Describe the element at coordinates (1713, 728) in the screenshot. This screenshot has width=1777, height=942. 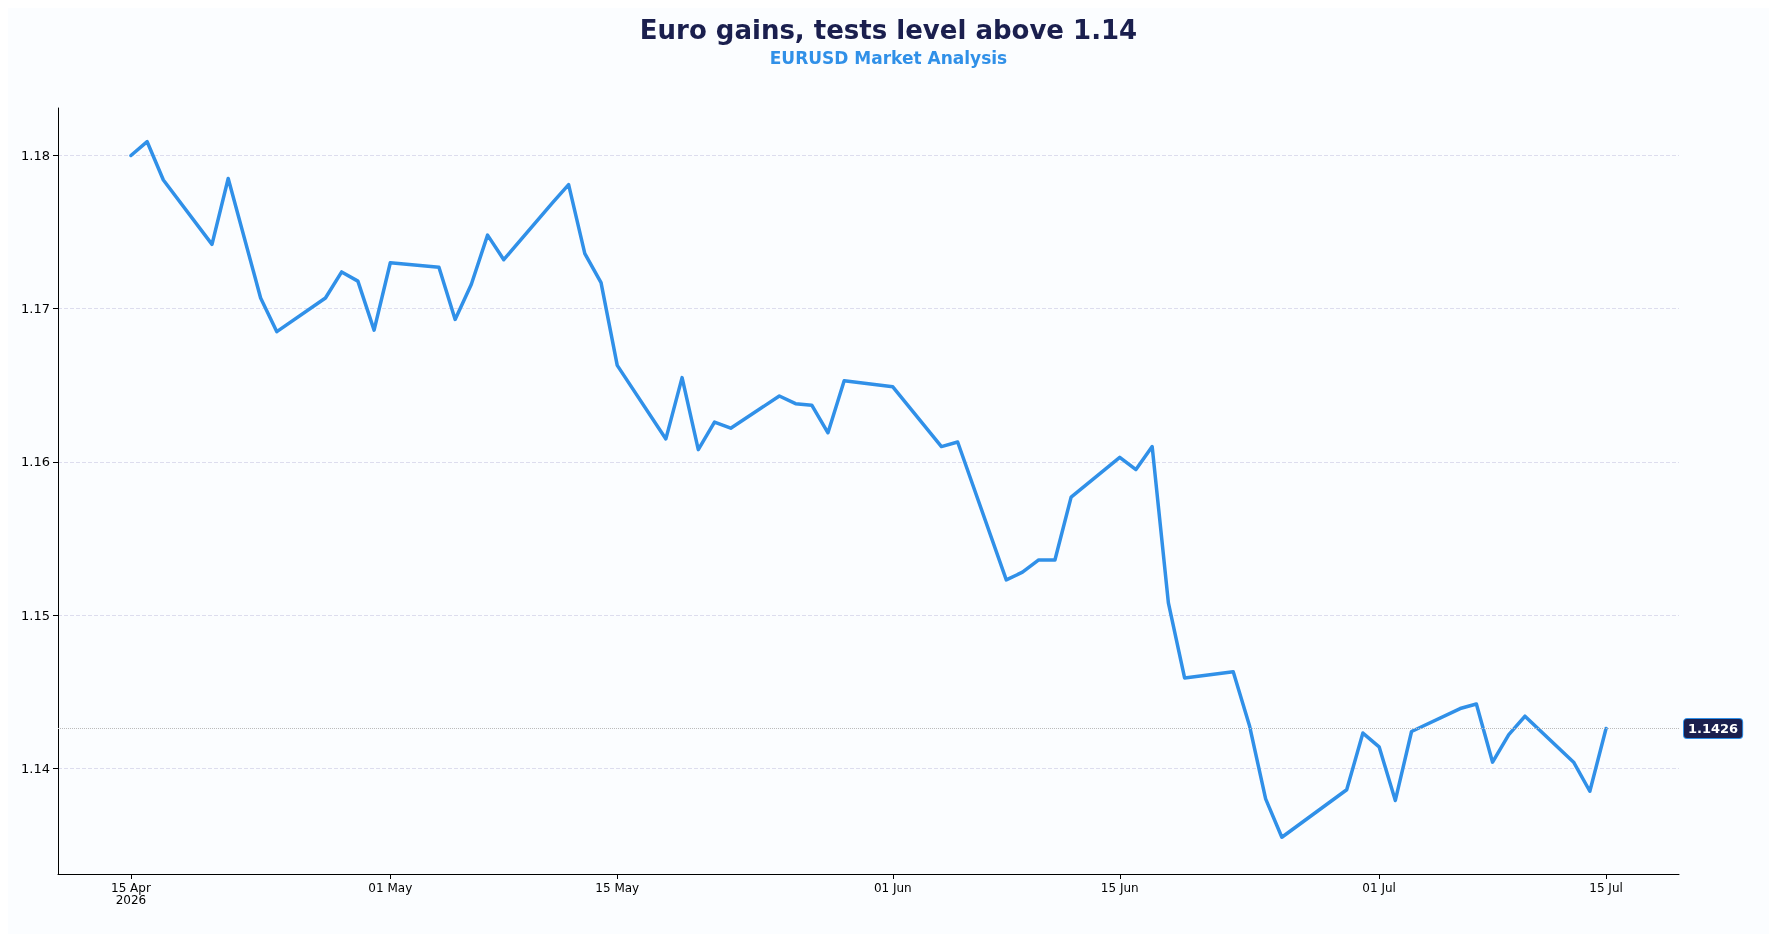
I see `ref-line-label: 1.1426` at that location.